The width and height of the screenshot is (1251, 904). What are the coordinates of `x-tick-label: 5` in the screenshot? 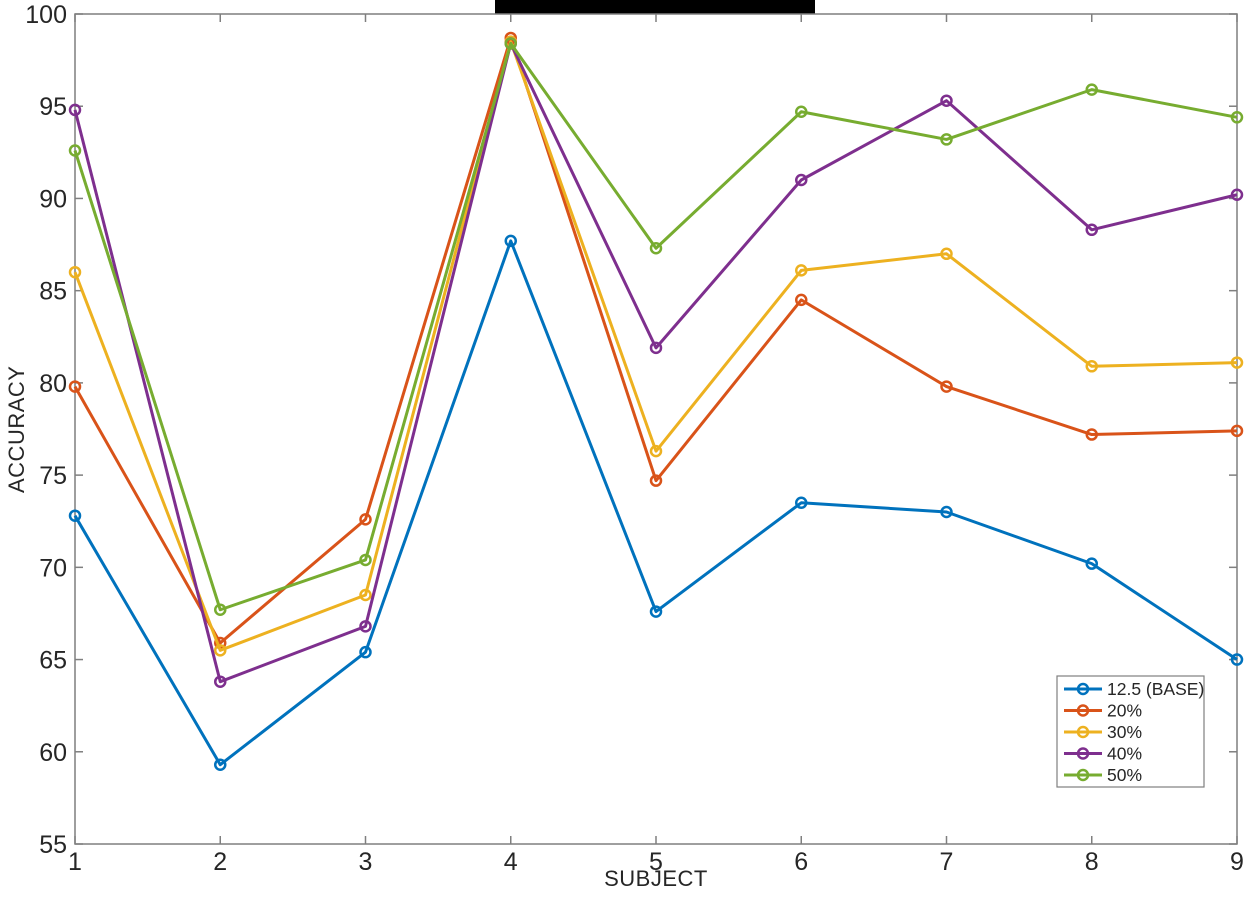 It's located at (656, 862).